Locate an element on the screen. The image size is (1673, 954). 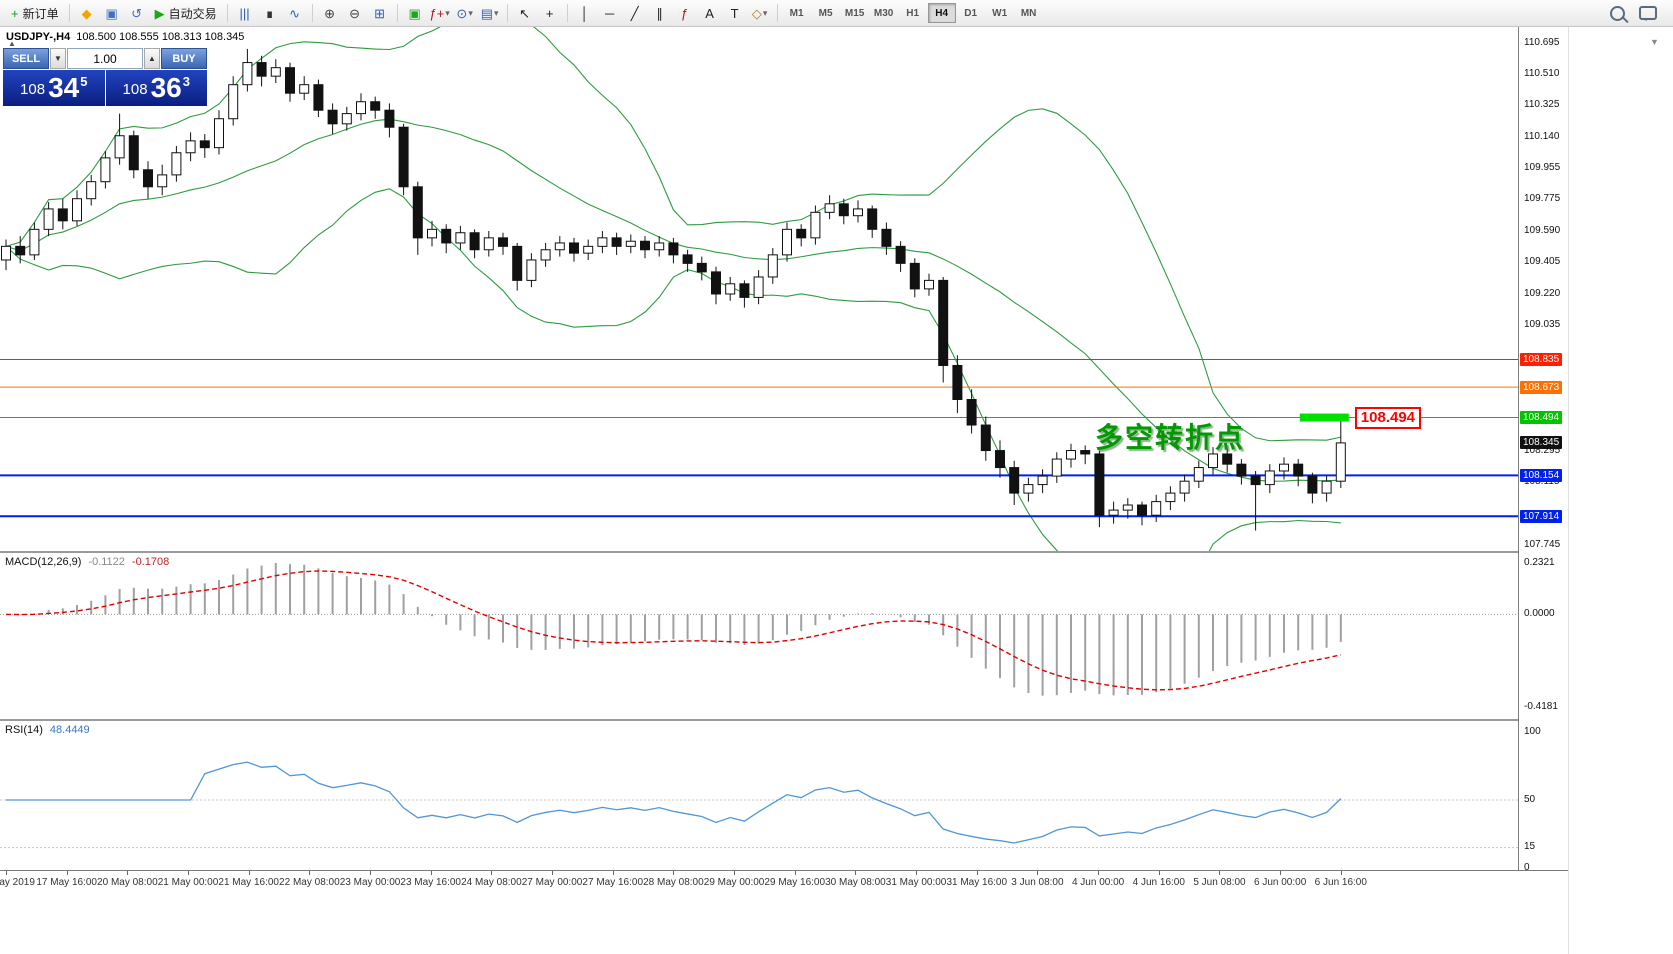
buy-price-prefix: 108 is located at coordinates (135, 89).